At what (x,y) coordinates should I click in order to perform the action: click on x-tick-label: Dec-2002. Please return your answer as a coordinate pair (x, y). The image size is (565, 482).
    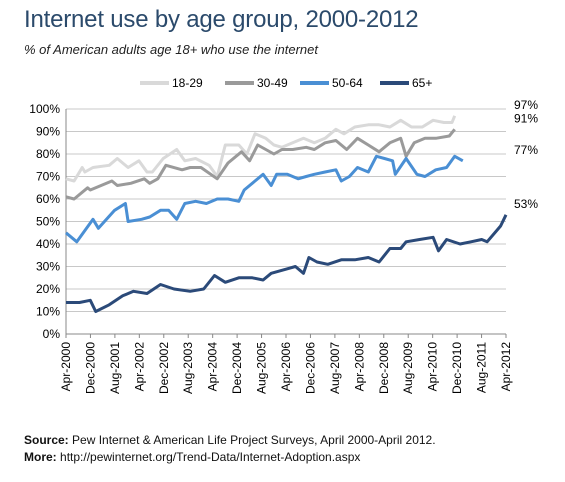
    Looking at the image, I should click on (164, 368).